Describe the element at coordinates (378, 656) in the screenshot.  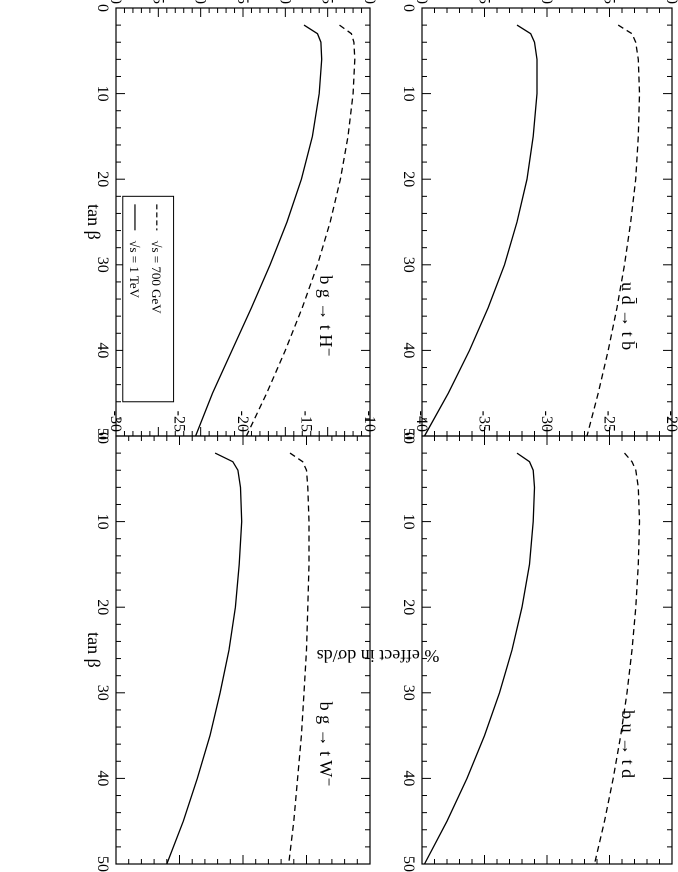
I see `y-axis-label: % effect in dσ/ds` at that location.